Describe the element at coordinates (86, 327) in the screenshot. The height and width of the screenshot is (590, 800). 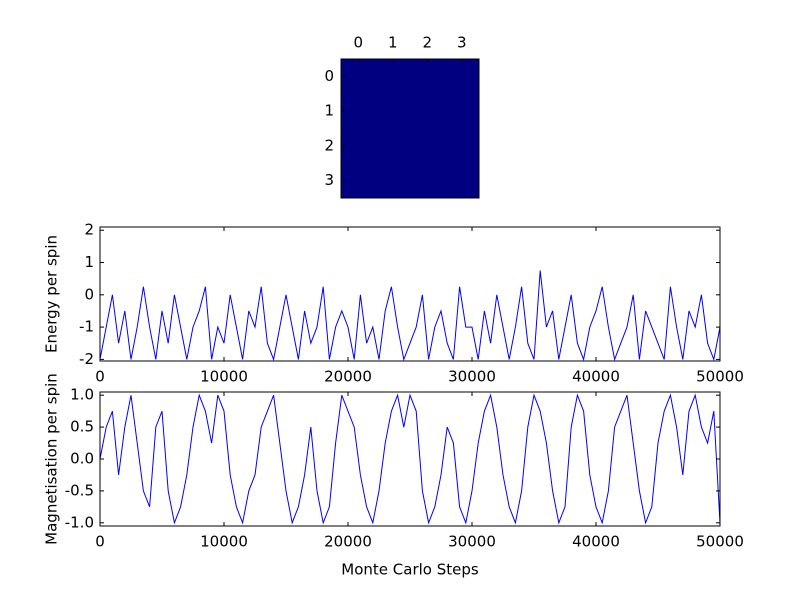
I see `y-tick-label: -1` at that location.